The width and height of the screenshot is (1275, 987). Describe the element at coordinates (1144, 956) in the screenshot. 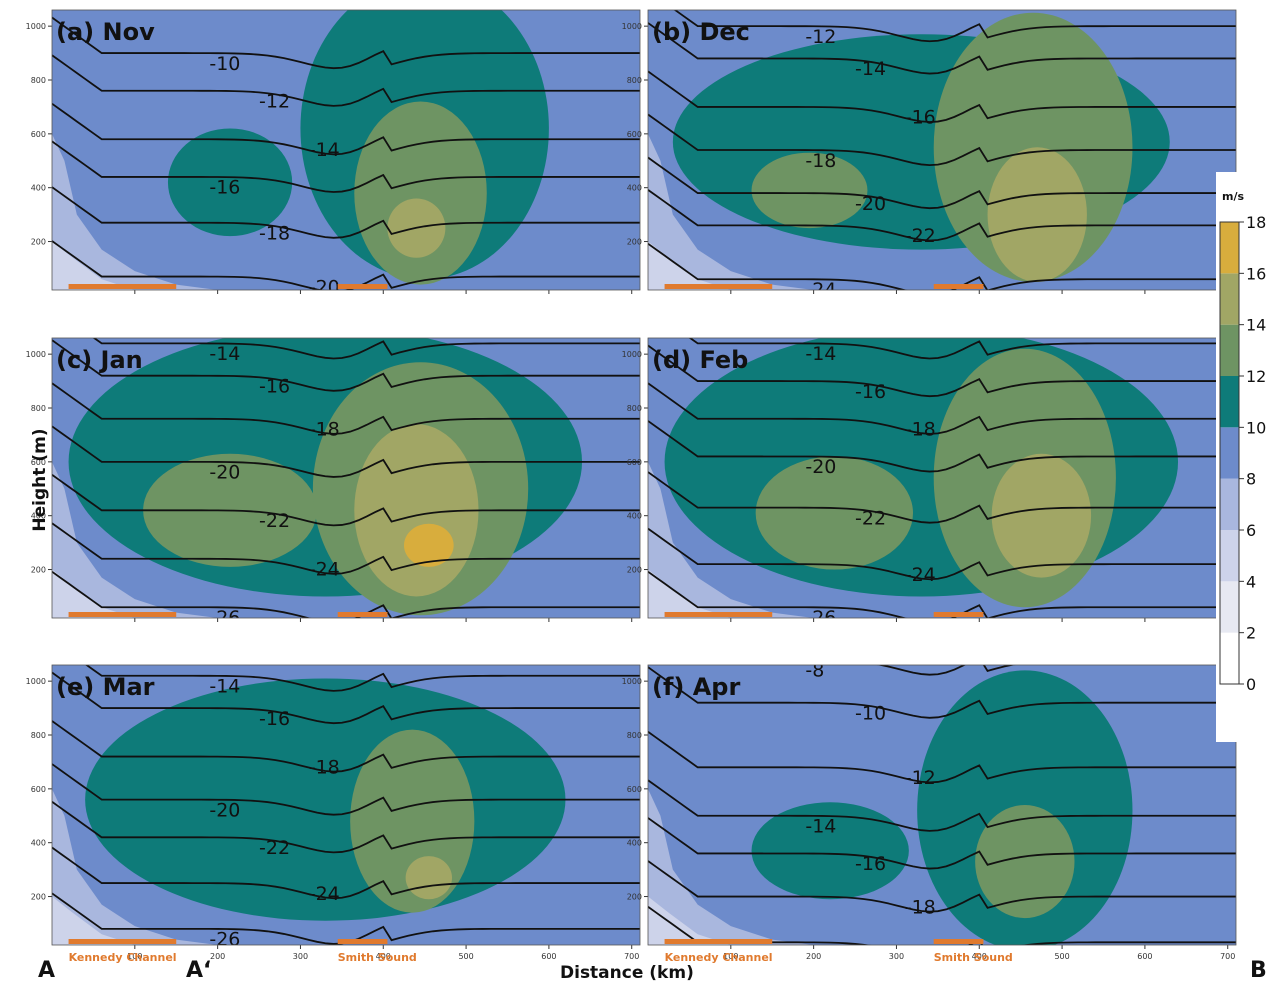

I see `x-tick-label: 600` at that location.